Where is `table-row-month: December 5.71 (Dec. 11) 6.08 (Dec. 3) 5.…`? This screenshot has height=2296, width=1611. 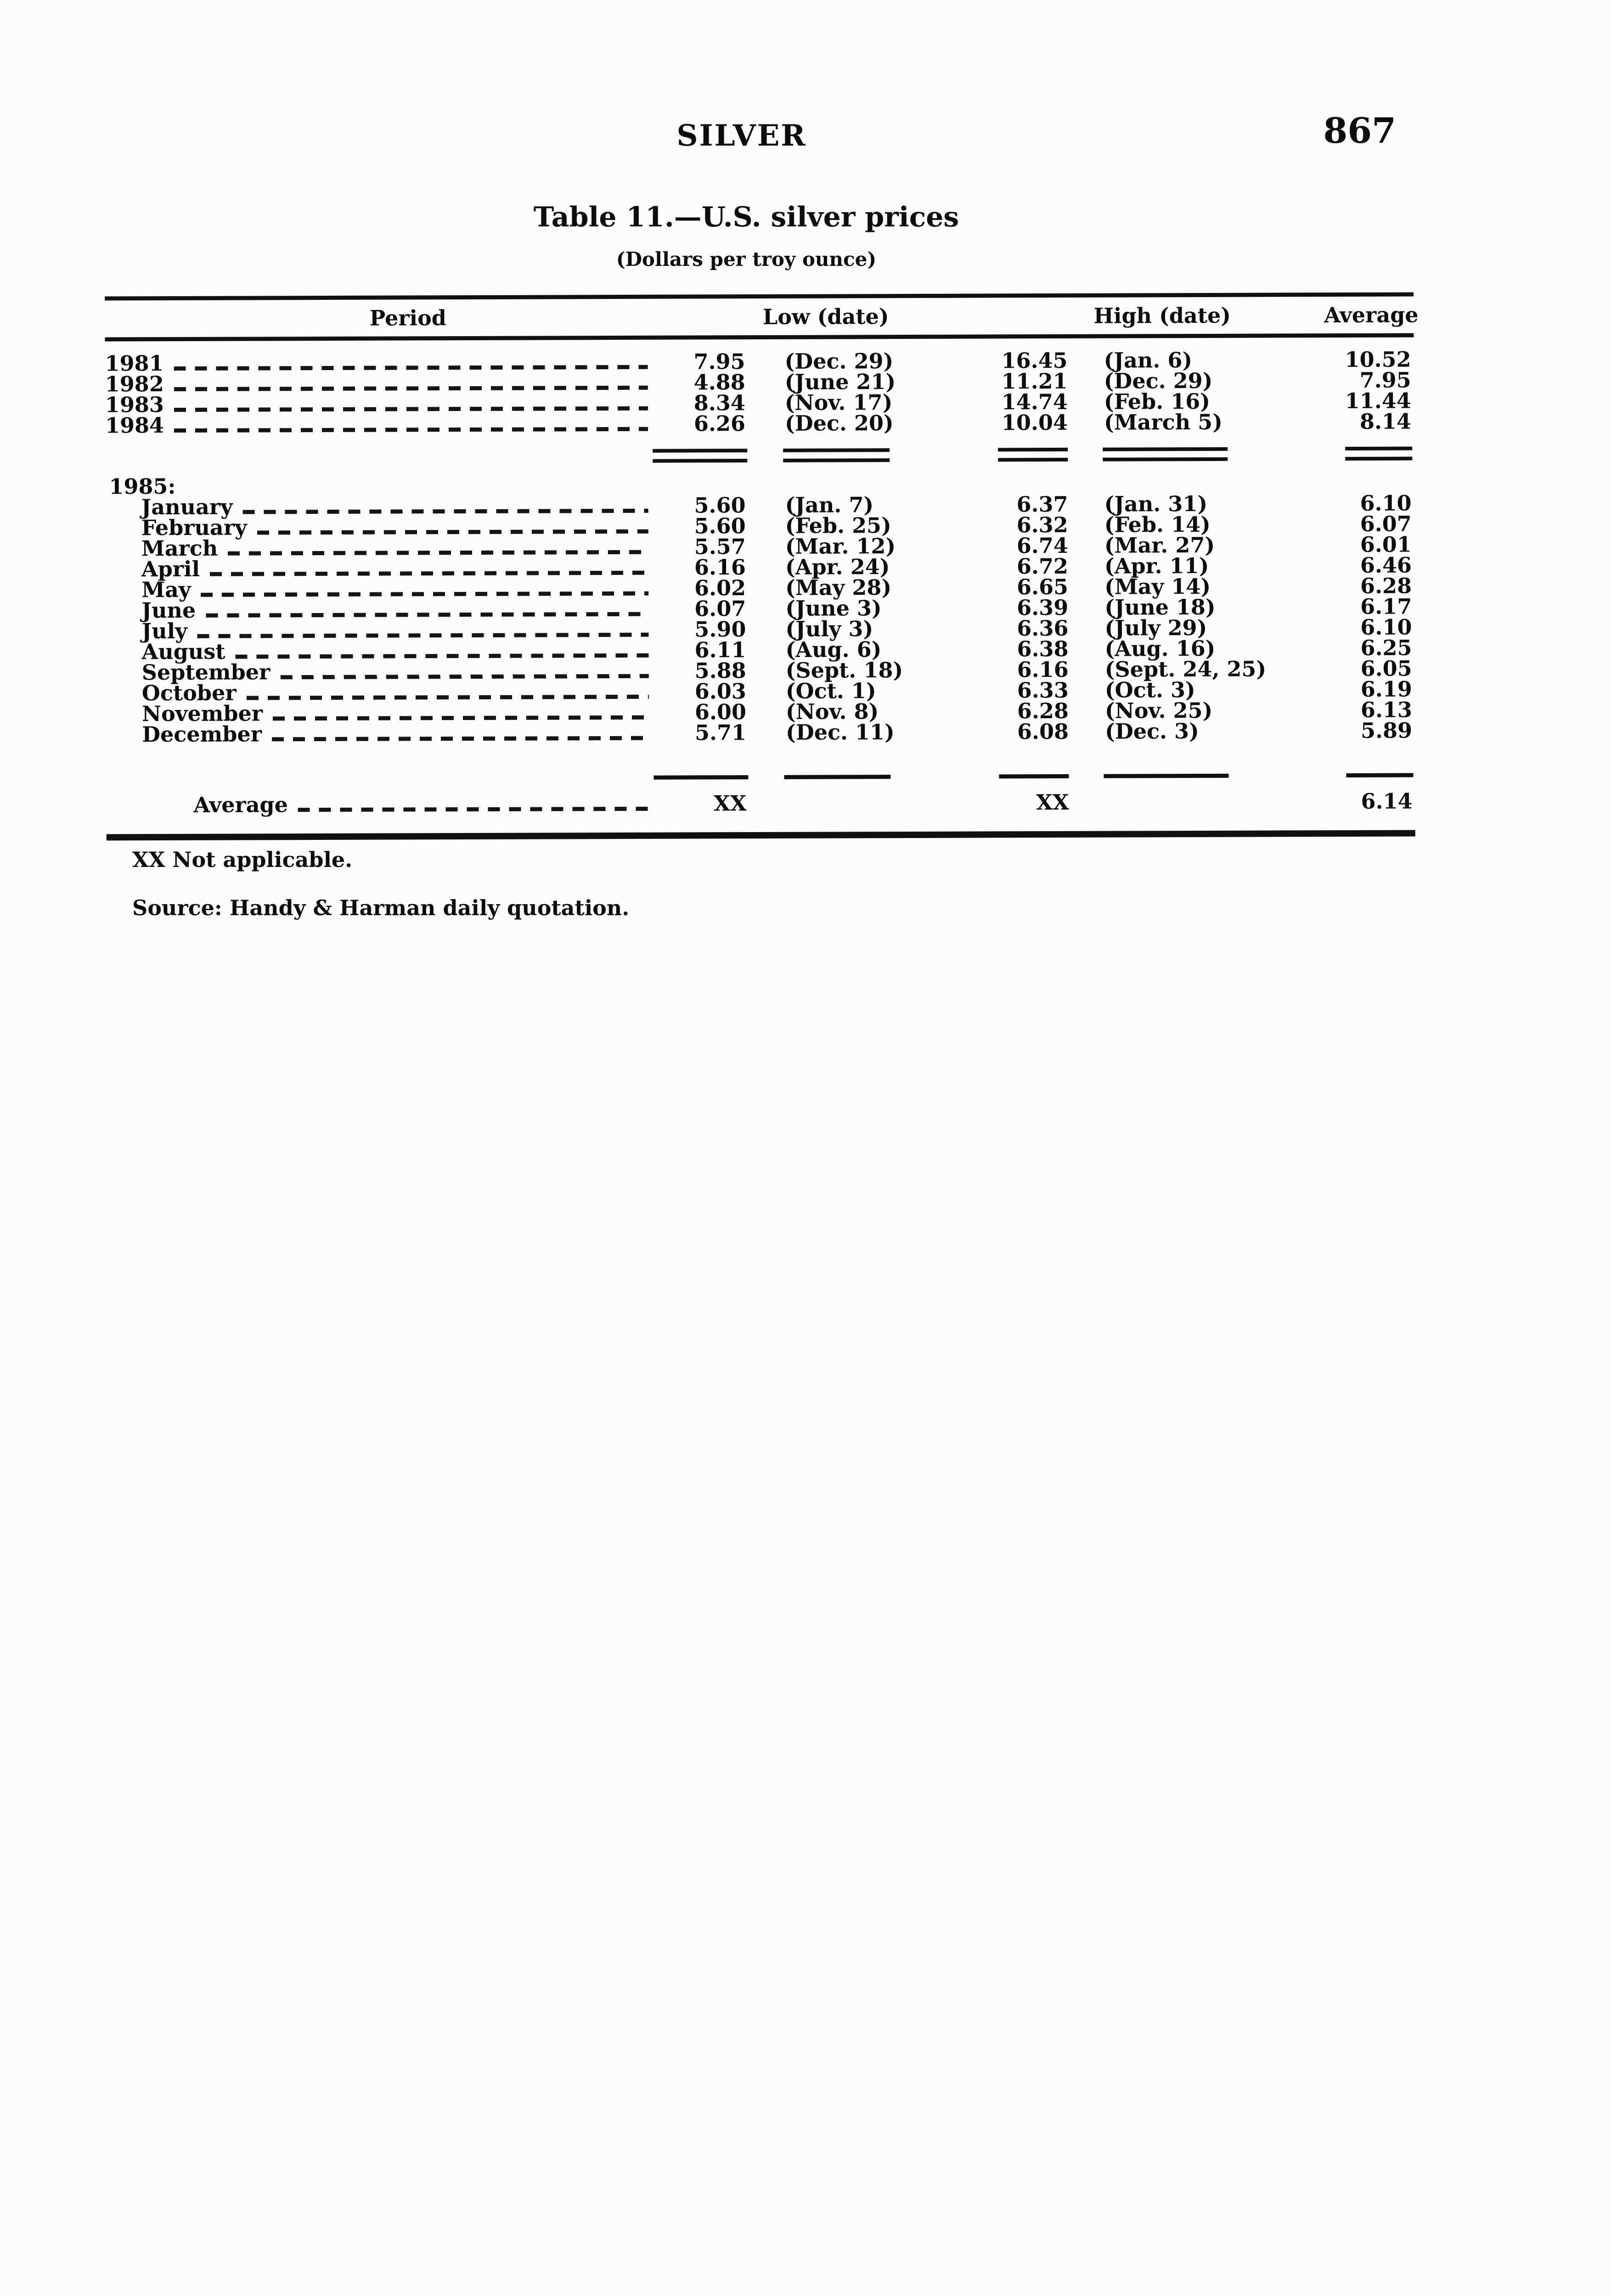 table-row-month: December 5.71 (Dec. 11) 6.08 (Dec. 3) 5.… is located at coordinates (760, 732).